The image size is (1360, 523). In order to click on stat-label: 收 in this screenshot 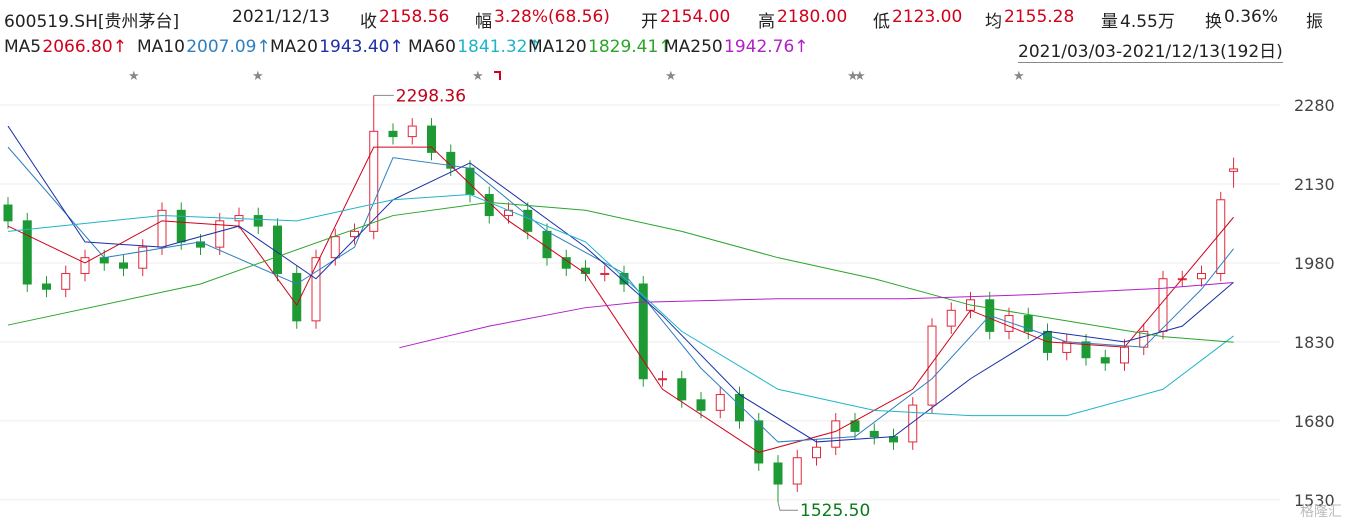, I will do `click(368, 22)`.